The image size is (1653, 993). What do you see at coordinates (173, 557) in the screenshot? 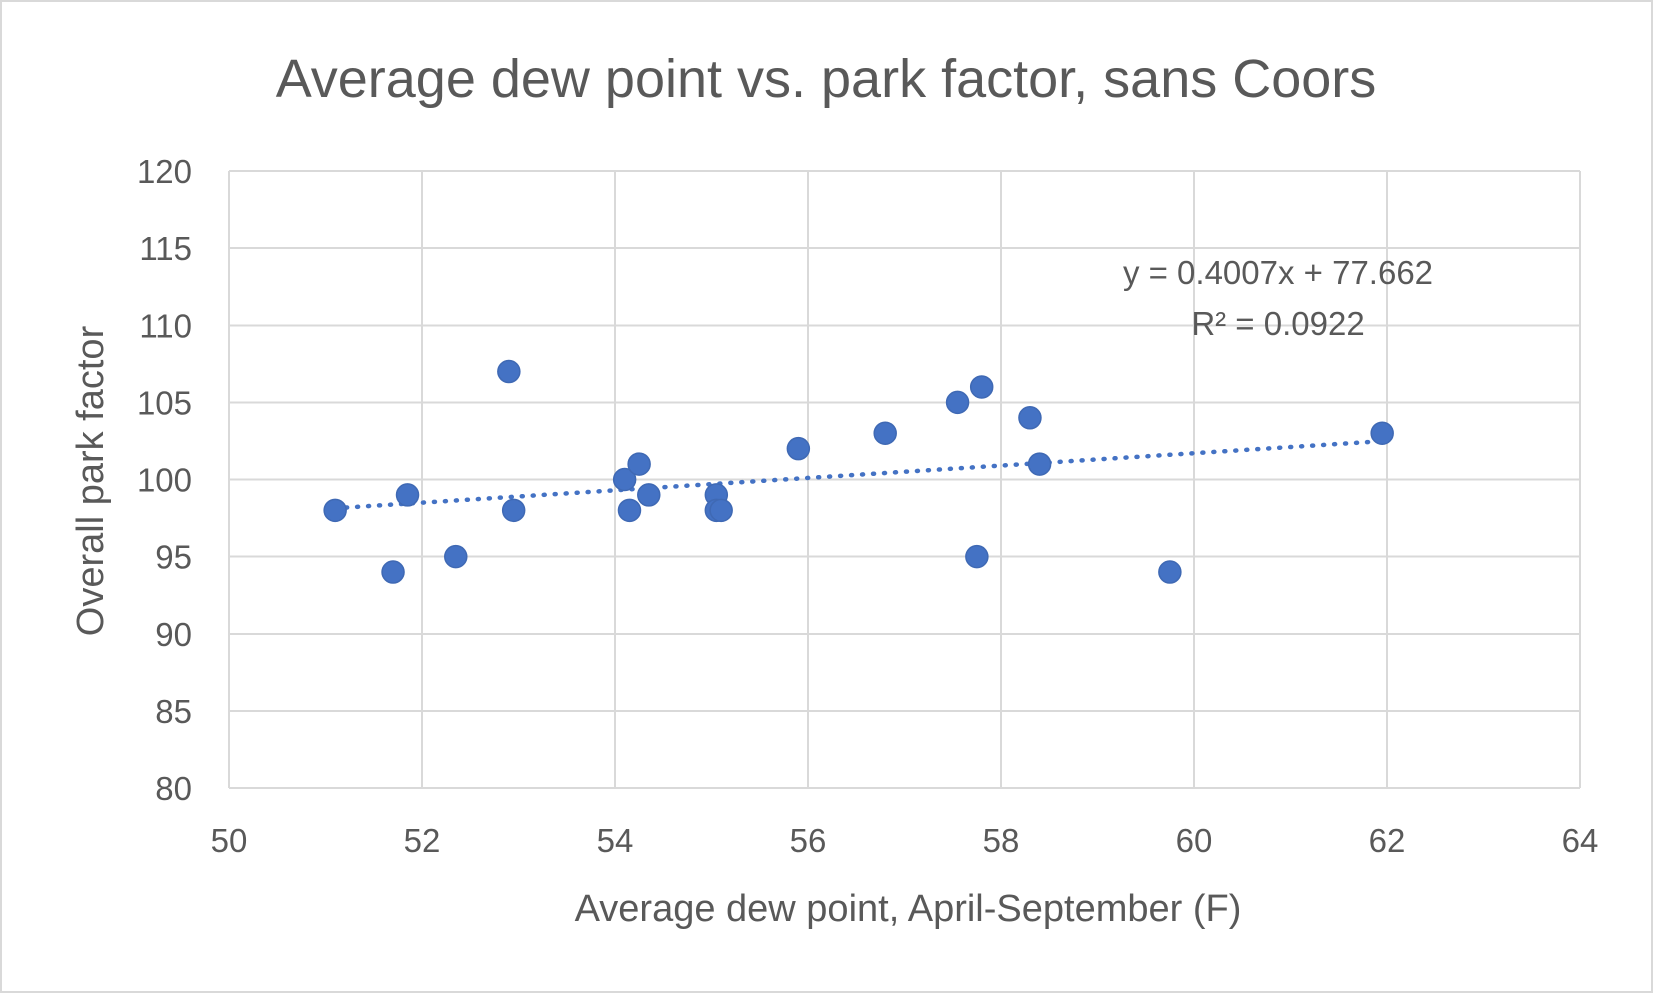
I see `y-tick-label: 95` at bounding box center [173, 557].